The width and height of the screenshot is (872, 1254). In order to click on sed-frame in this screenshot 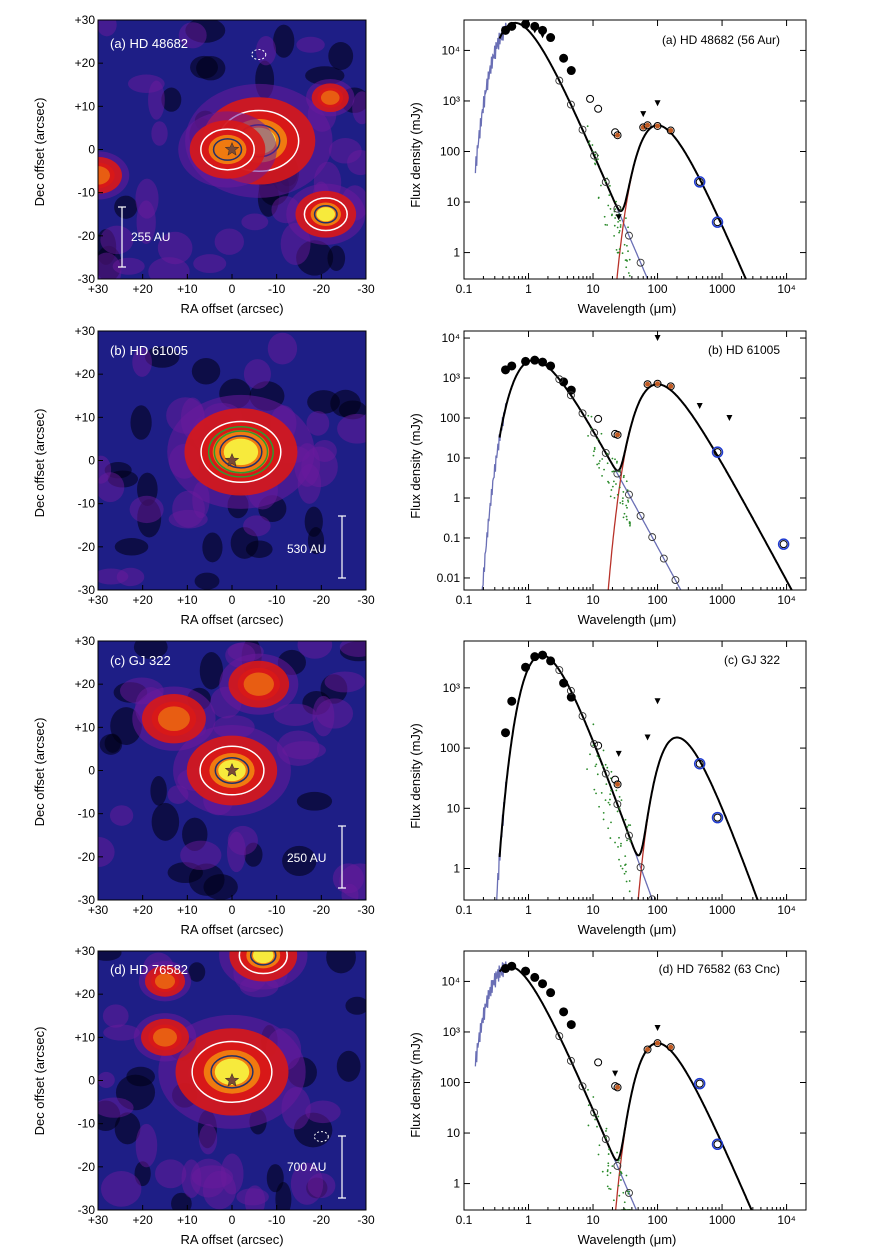, I will do `click(635, 770)`.